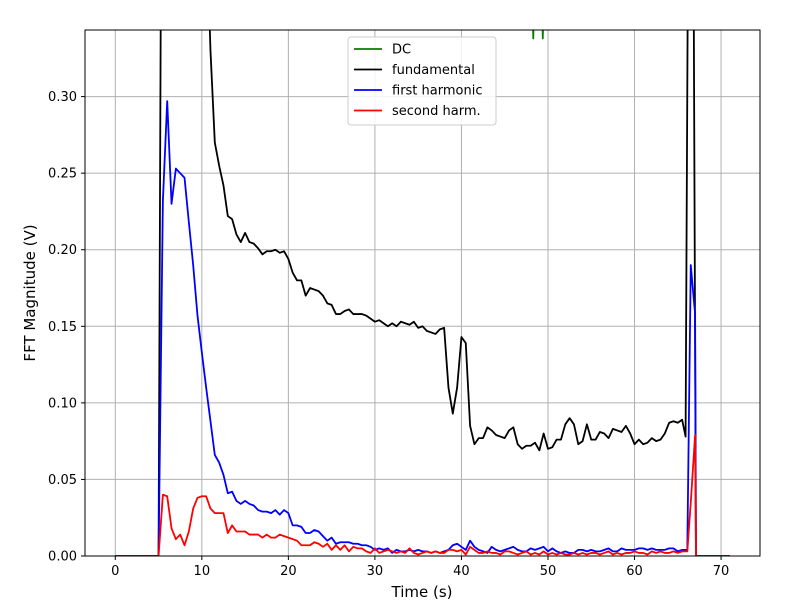 Image resolution: width=800 pixels, height=600 pixels. I want to click on x-tick-label: 10, so click(202, 571).